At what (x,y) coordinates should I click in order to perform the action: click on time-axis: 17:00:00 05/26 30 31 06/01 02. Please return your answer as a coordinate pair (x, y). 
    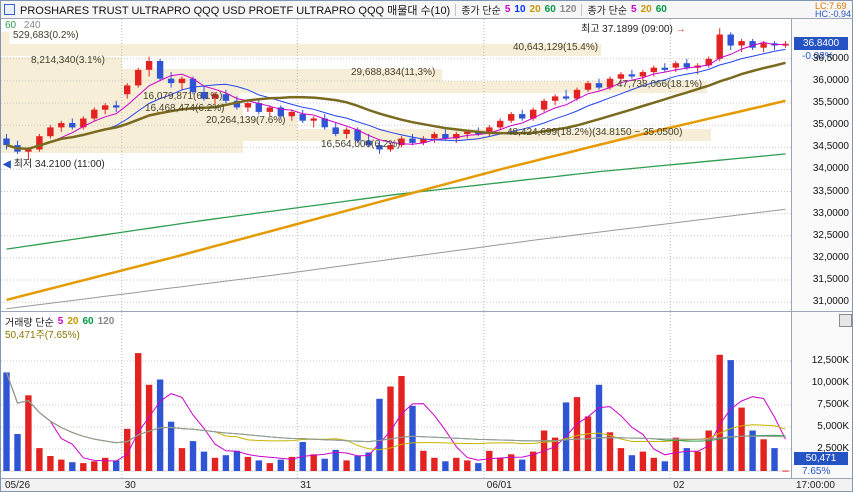
    Looking at the image, I should click on (426, 484).